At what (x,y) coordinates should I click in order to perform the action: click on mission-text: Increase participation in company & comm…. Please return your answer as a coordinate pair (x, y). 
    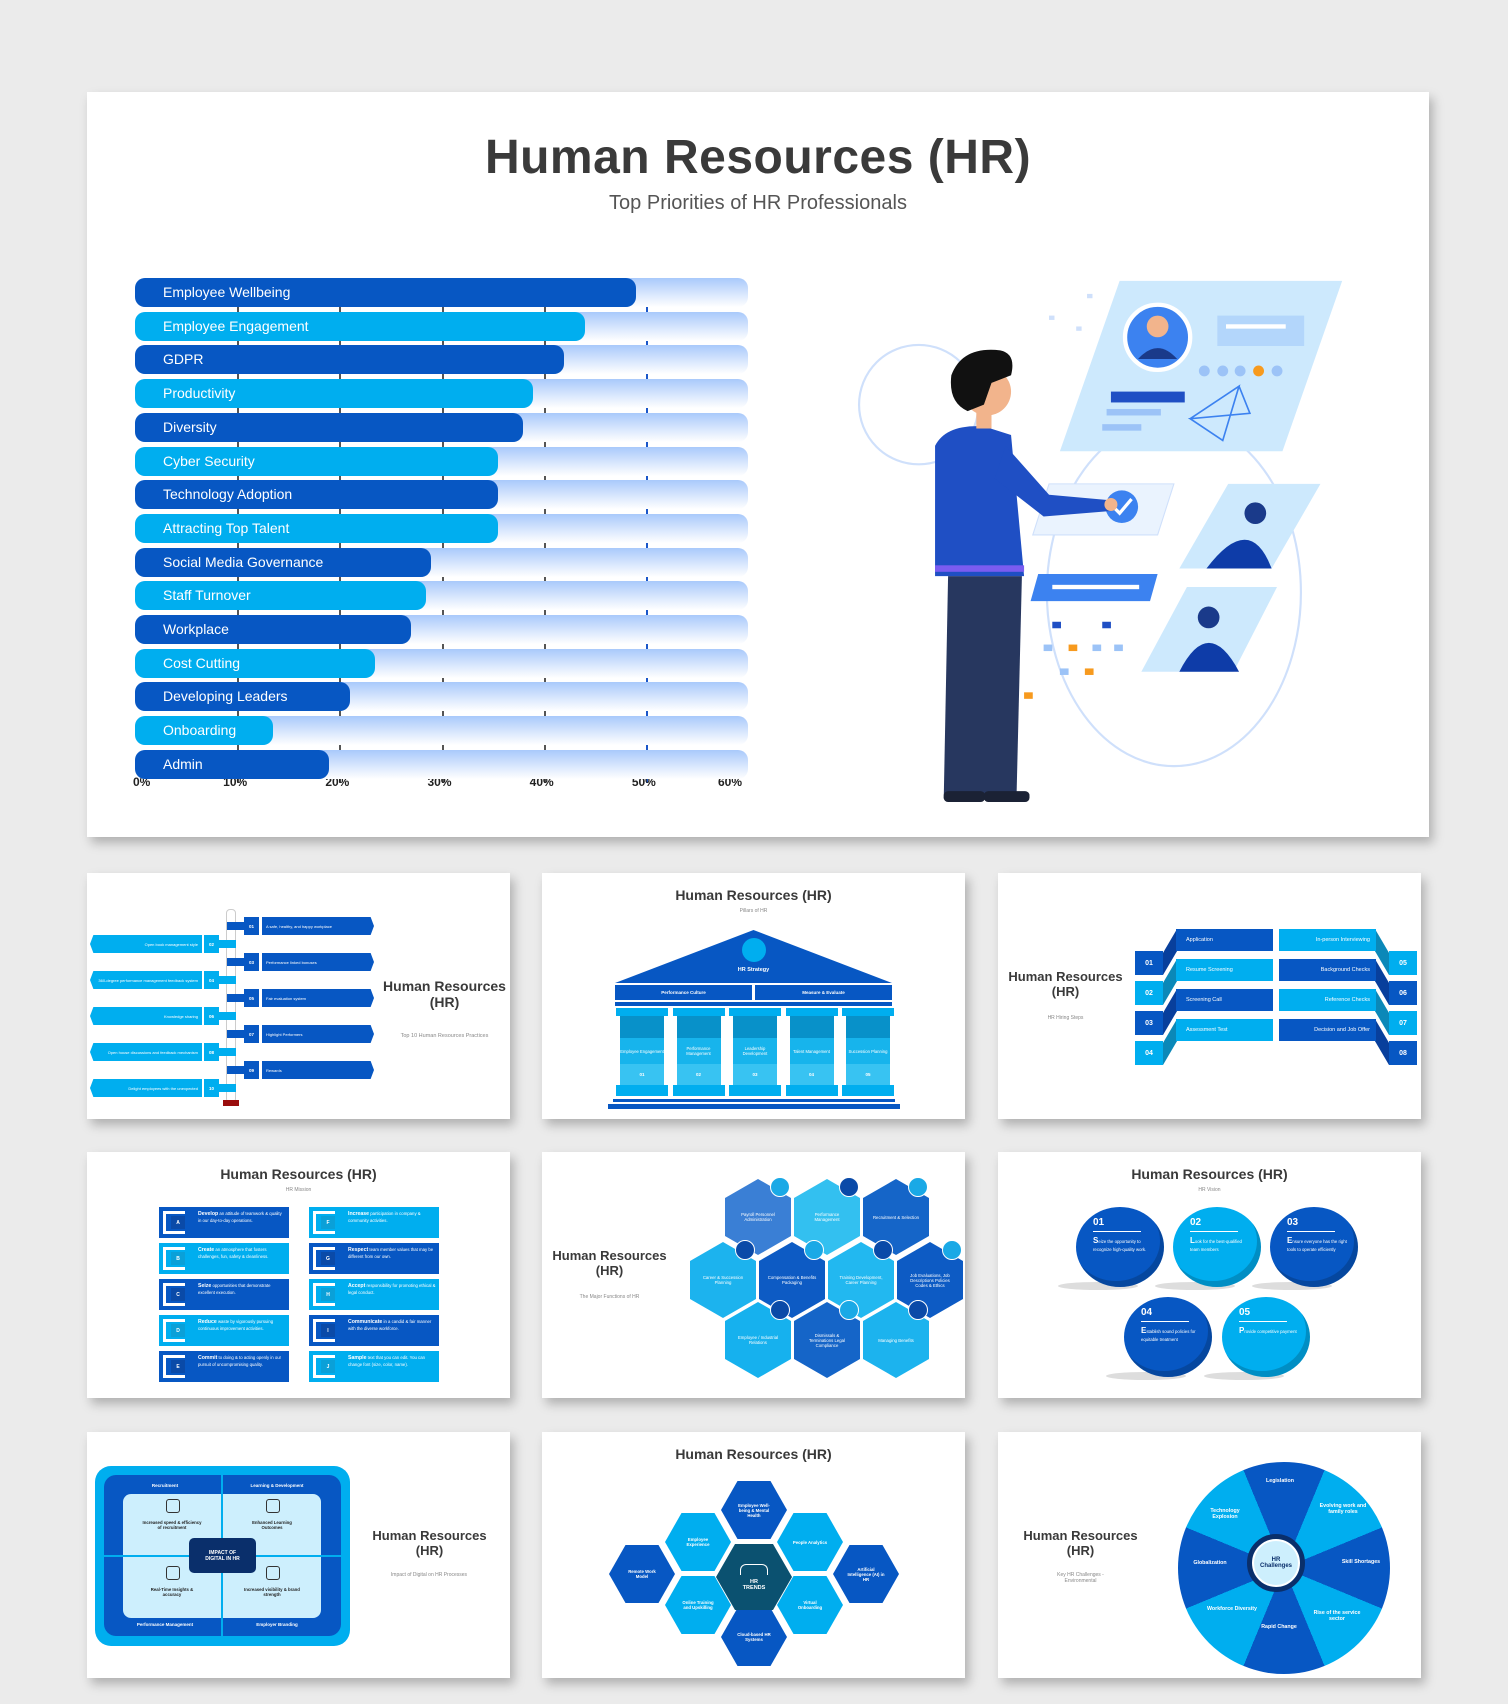
    Looking at the image, I should click on (392, 1217).